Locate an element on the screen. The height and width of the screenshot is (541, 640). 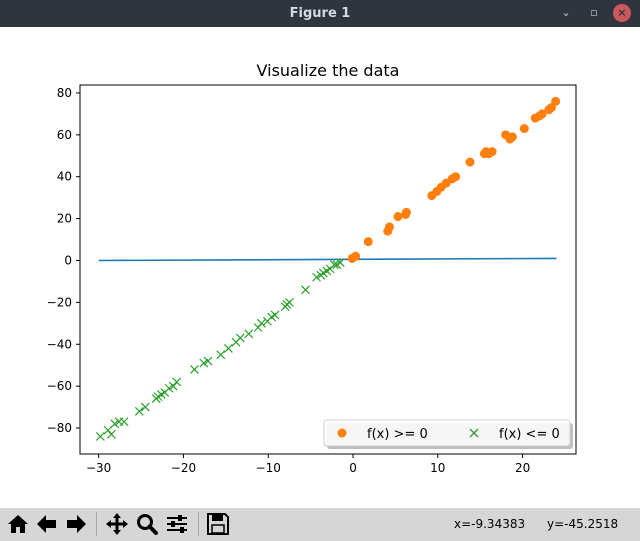
y-tick-label: −80 is located at coordinates (59, 428).